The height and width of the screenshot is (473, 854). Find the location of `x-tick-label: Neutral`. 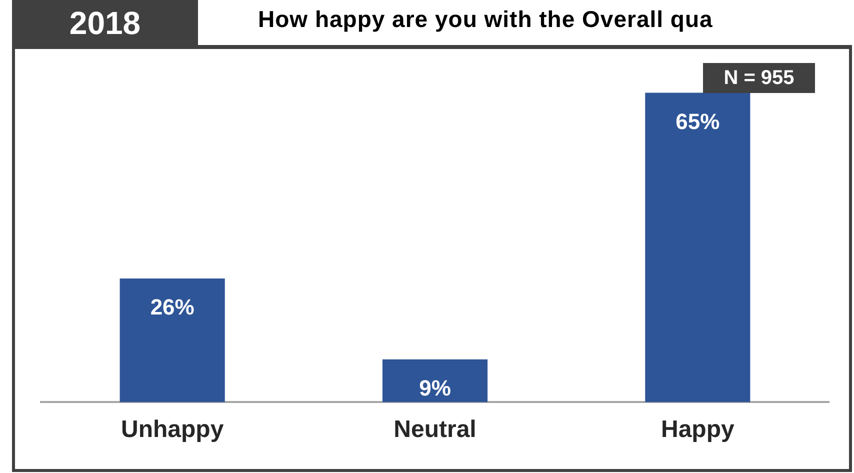

x-tick-label: Neutral is located at coordinates (435, 430).